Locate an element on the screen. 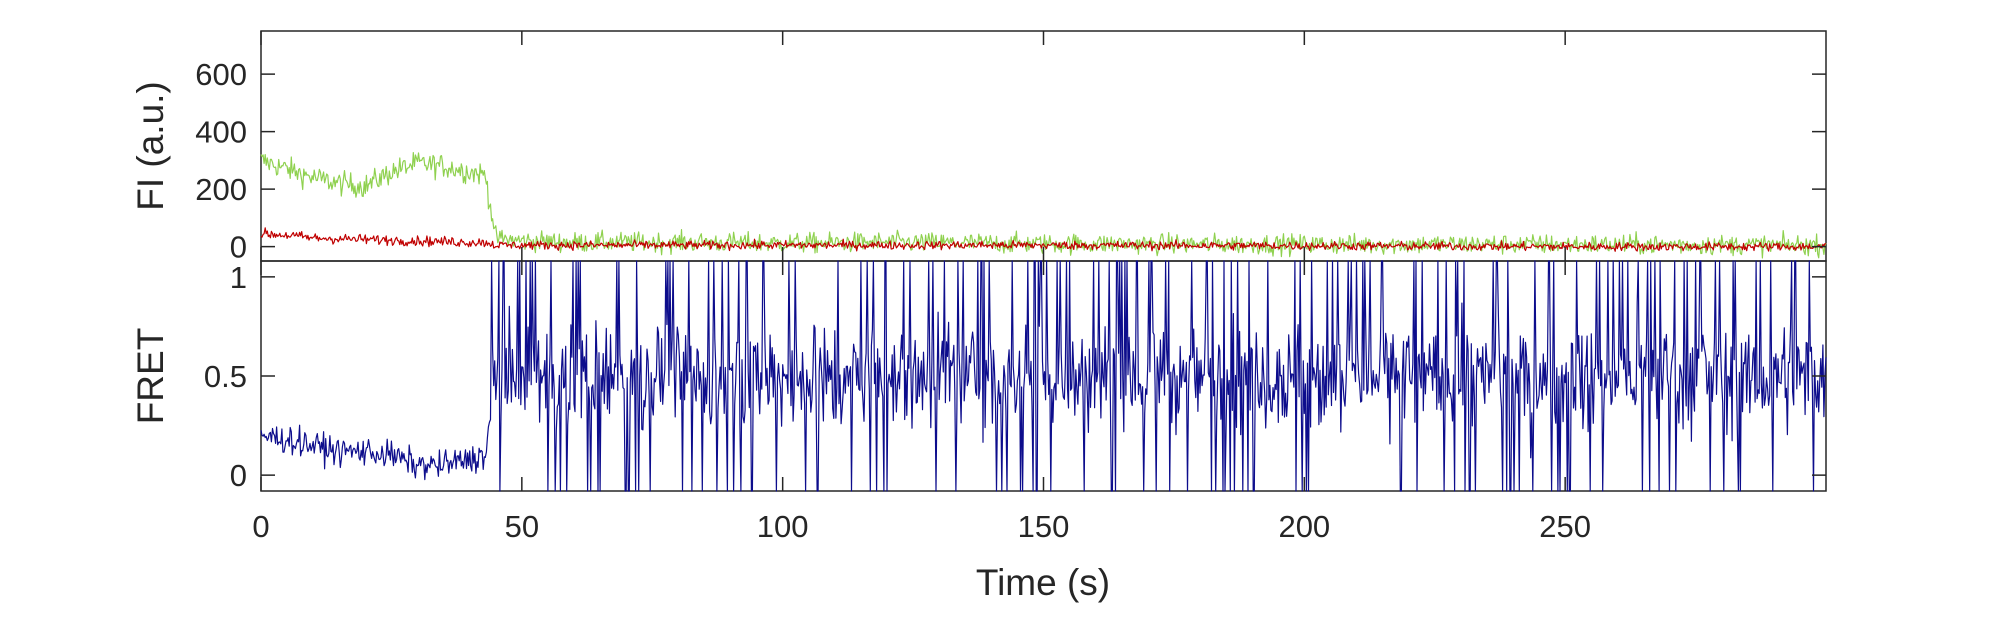  intensity-y-tick-label: 600 is located at coordinates (221, 74).